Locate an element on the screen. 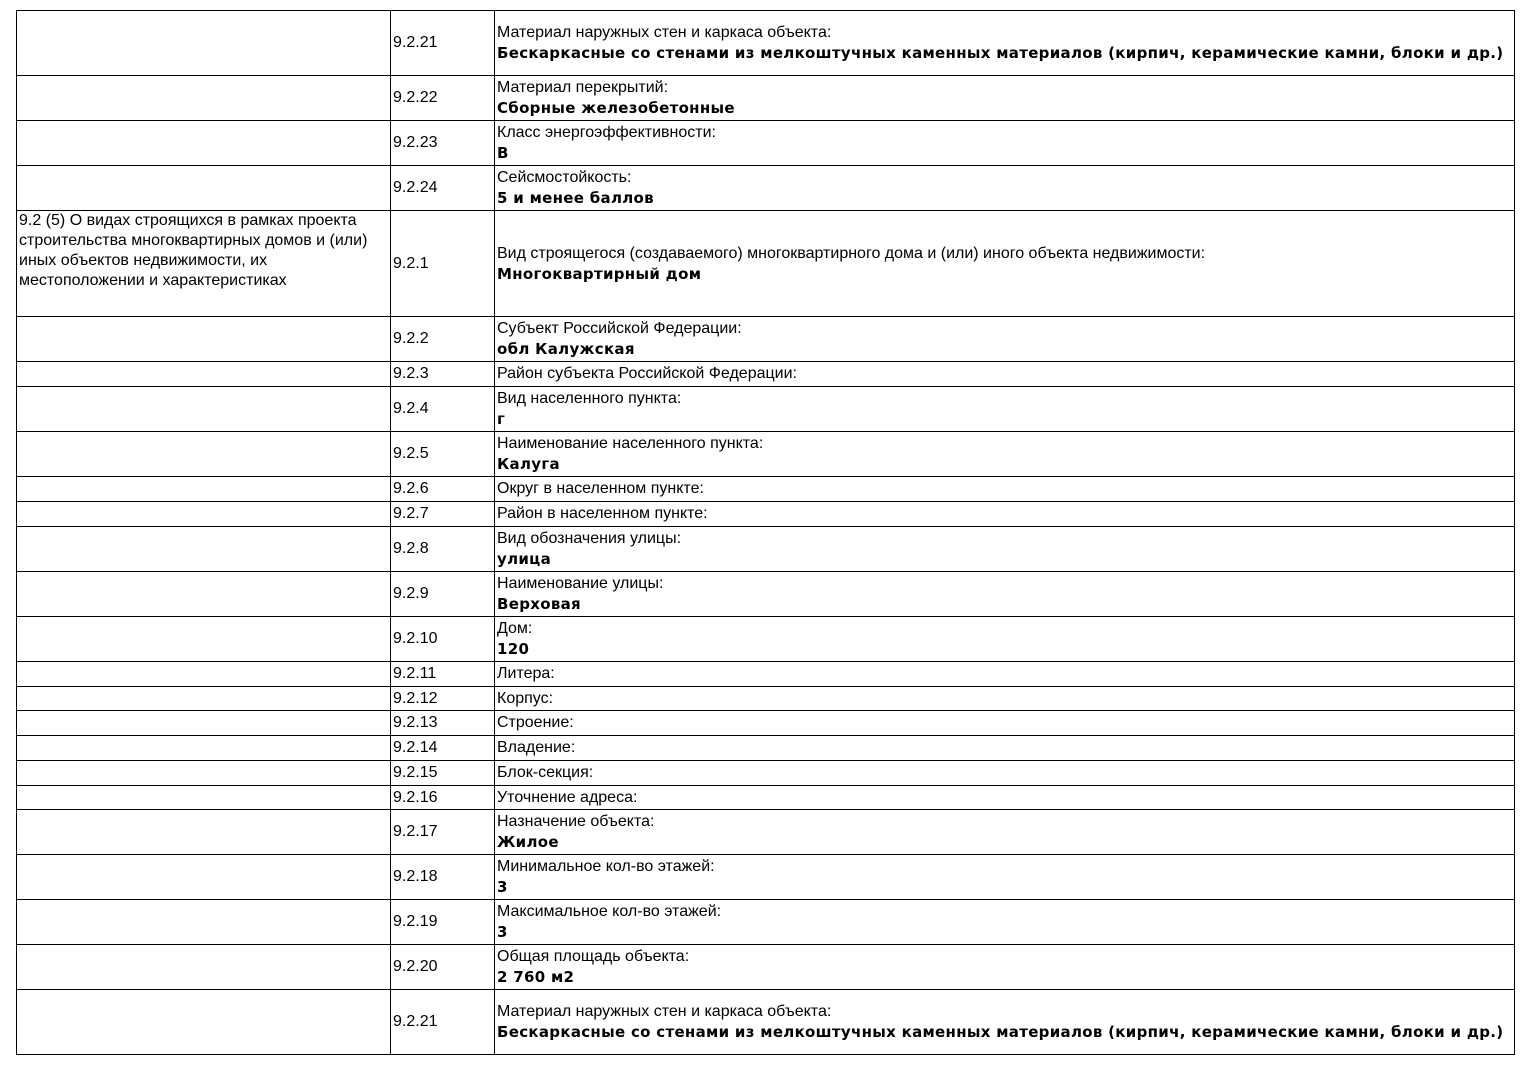  item-content: Строение: is located at coordinates (1004, 723).